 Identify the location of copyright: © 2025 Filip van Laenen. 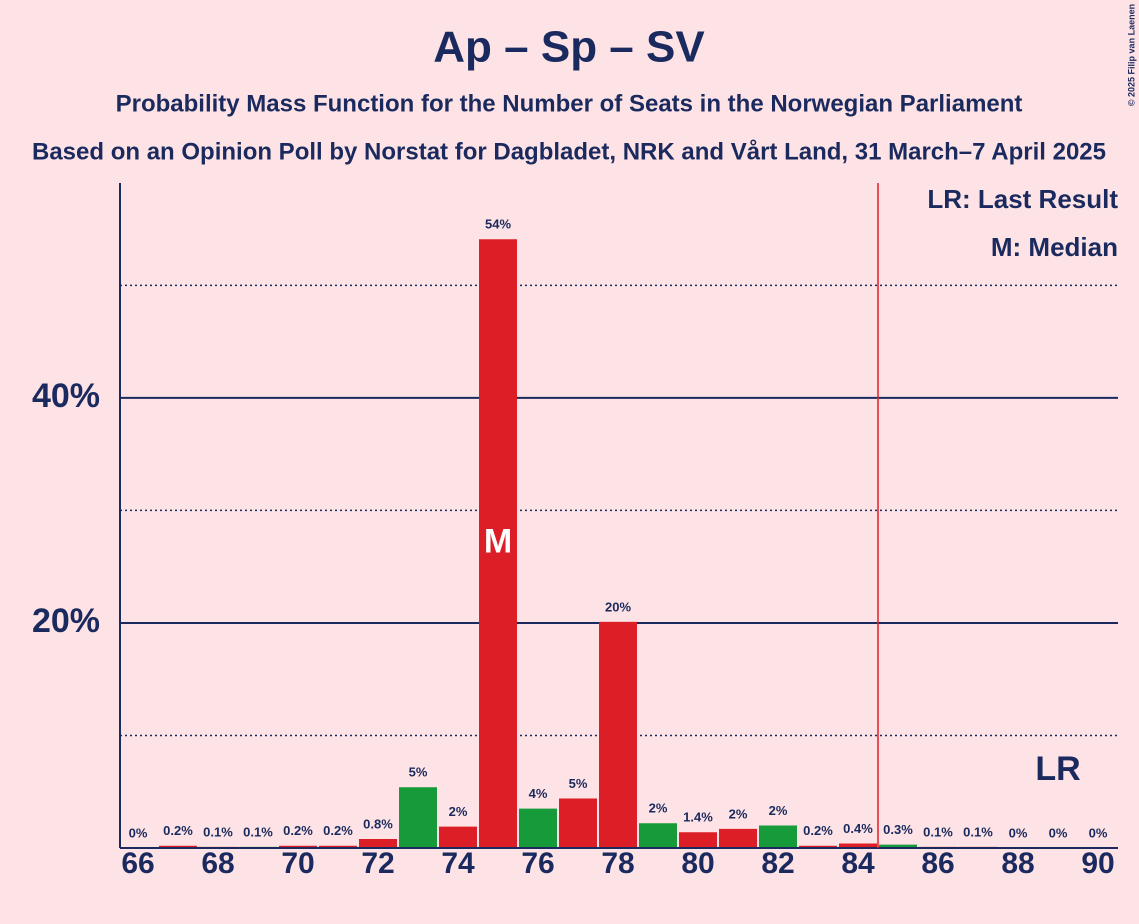
(1131, 55).